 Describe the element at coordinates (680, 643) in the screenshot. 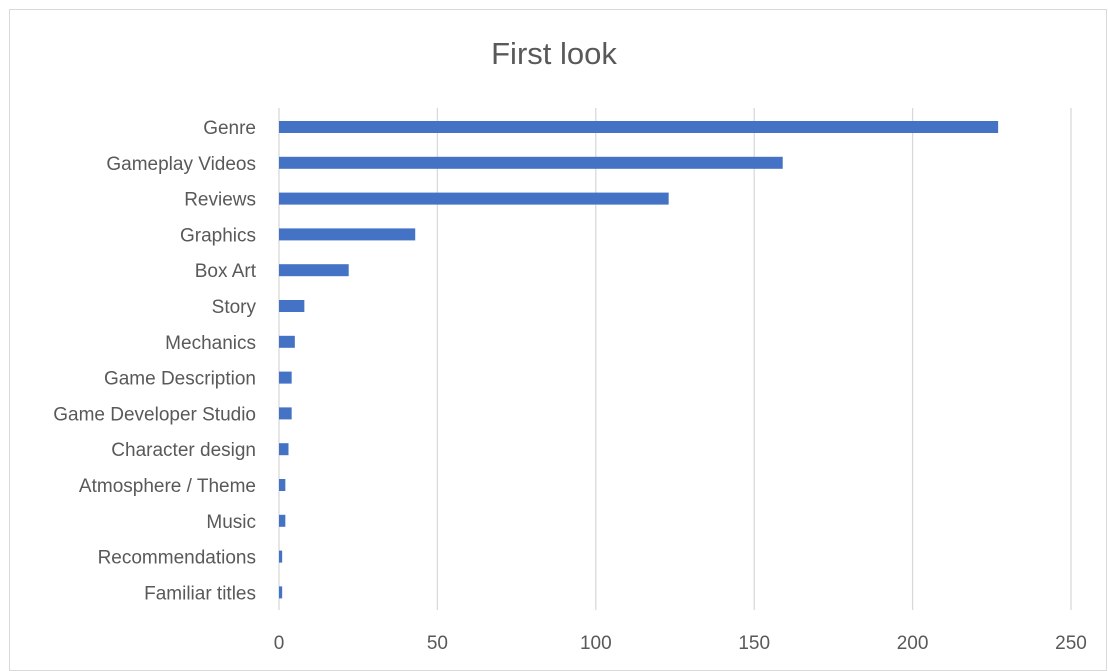

I see `x-tick-labels: 0 50 100 150 200 250` at that location.